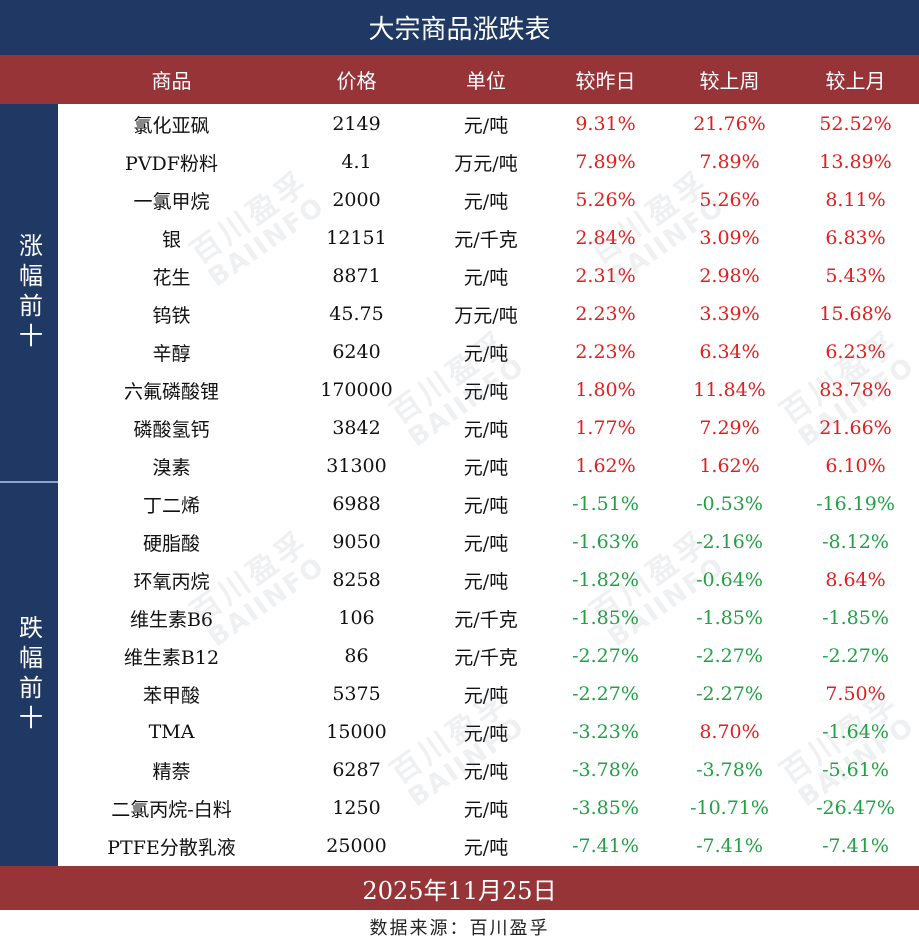 Image resolution: width=919 pixels, height=943 pixels. I want to click on change-month-cell: -1.85%, so click(855, 618).